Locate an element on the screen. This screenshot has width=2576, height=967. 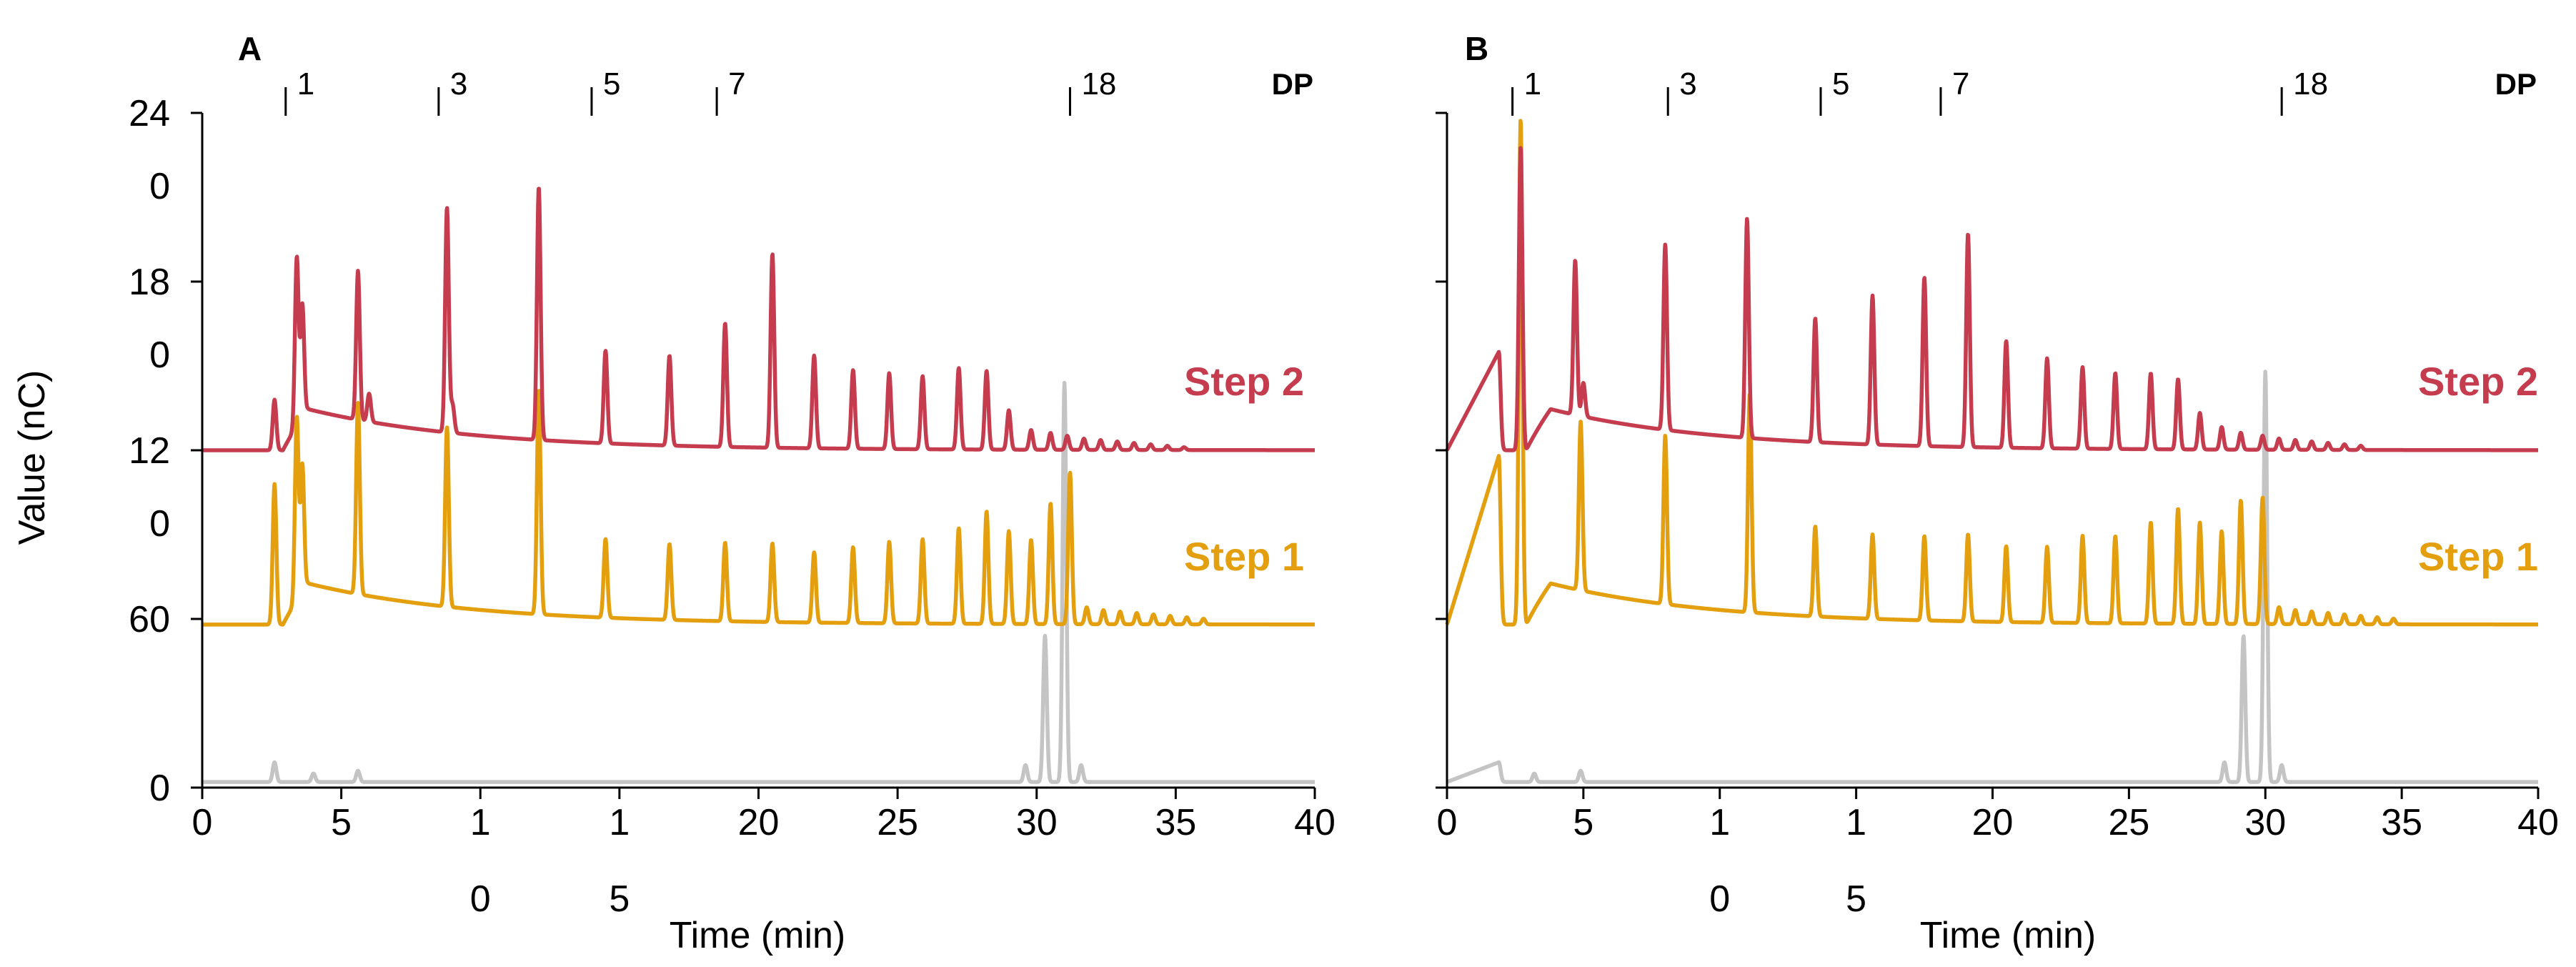
y-axis-title: Value (nC) is located at coordinates (32, 458).